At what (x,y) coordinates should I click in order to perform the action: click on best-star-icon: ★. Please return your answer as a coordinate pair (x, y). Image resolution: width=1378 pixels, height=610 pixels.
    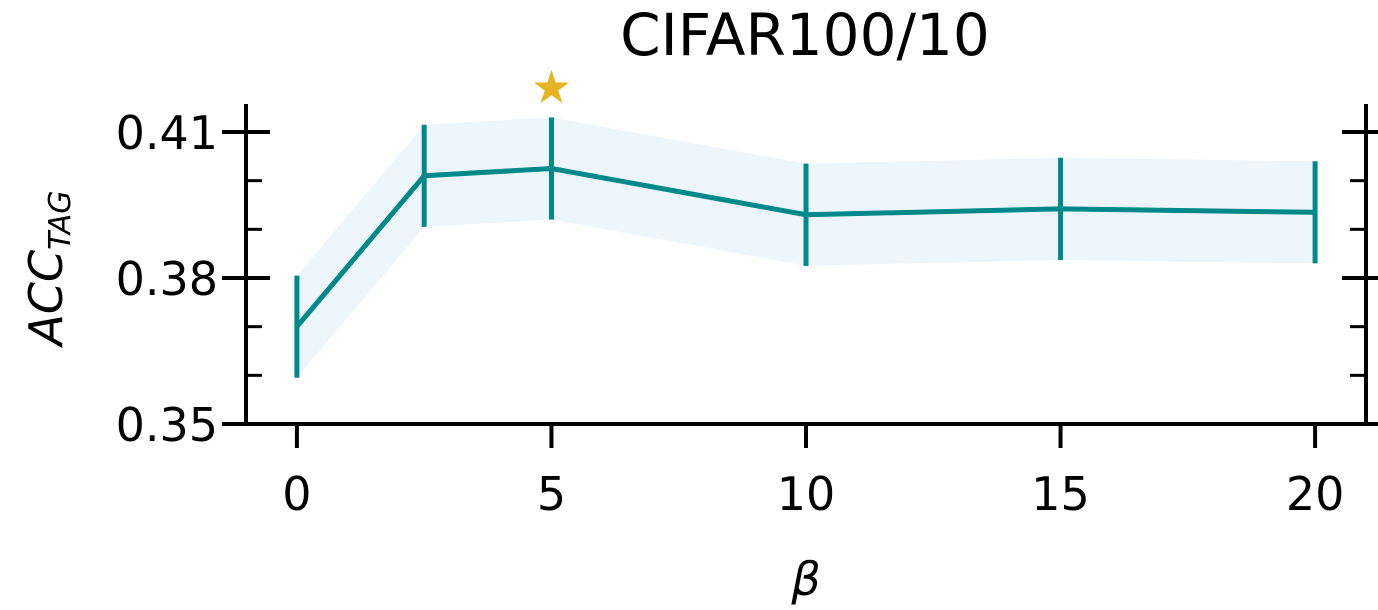
    Looking at the image, I should click on (551, 87).